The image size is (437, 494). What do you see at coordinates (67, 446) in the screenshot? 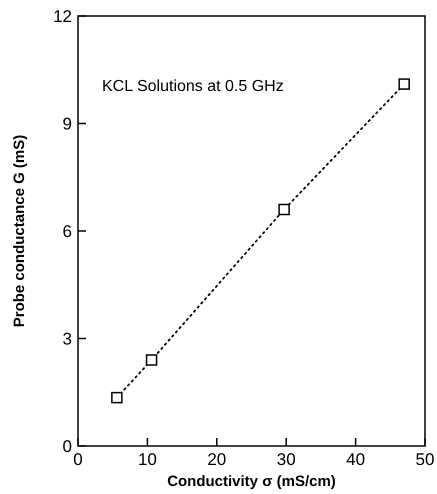
I see `y-tick-label: 0` at bounding box center [67, 446].